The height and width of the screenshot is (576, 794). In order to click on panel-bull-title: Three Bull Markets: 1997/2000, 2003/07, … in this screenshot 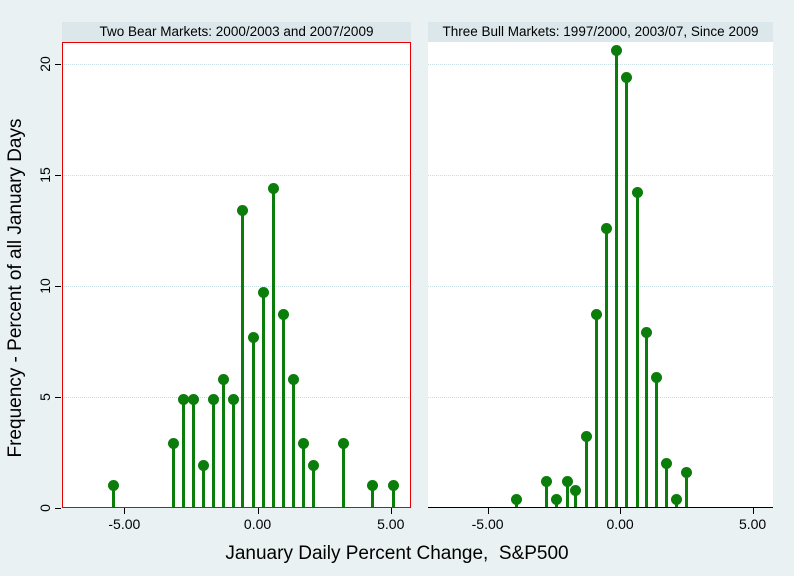, I will do `click(600, 32)`.